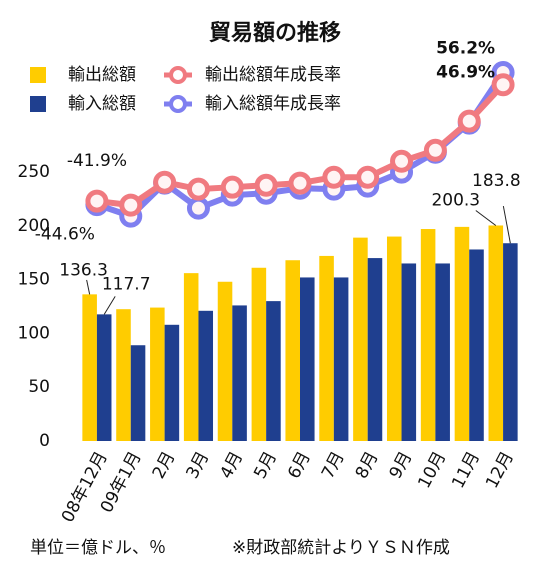 This screenshot has height=572, width=555. Describe the element at coordinates (367, 465) in the screenshot. I see `x-tick-label: 8月` at that location.